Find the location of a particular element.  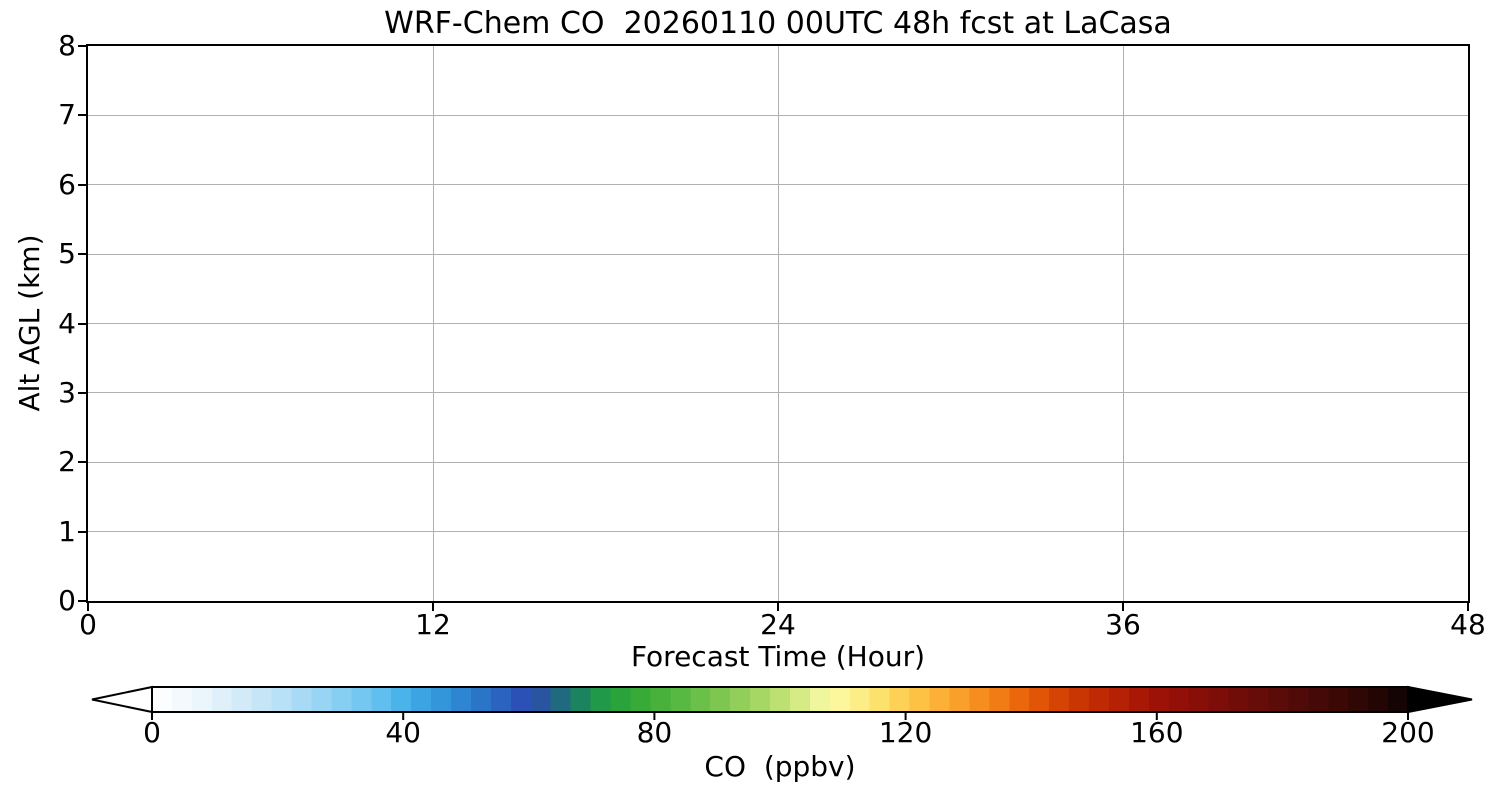

y-tick-label: 4 is located at coordinates (67, 323).